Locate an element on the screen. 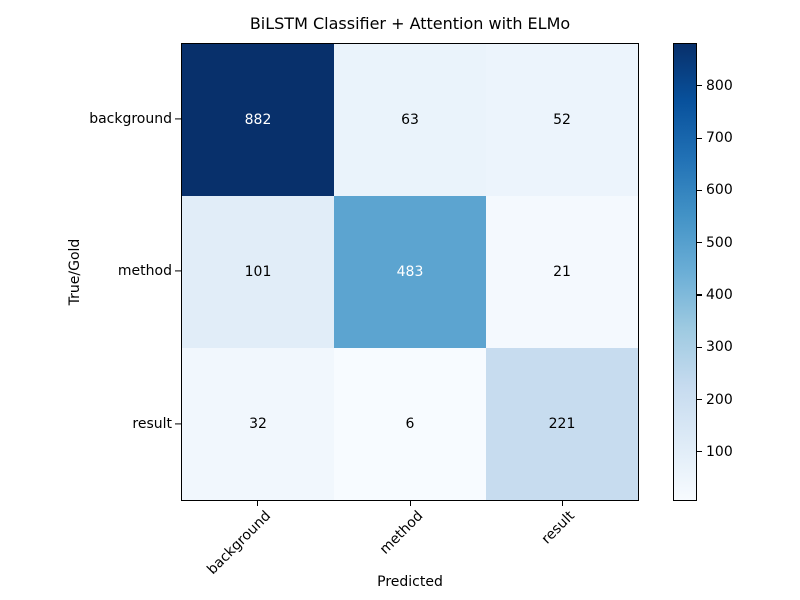 This screenshot has width=800, height=600. colorbar-tick: 400 is located at coordinates (715, 295).